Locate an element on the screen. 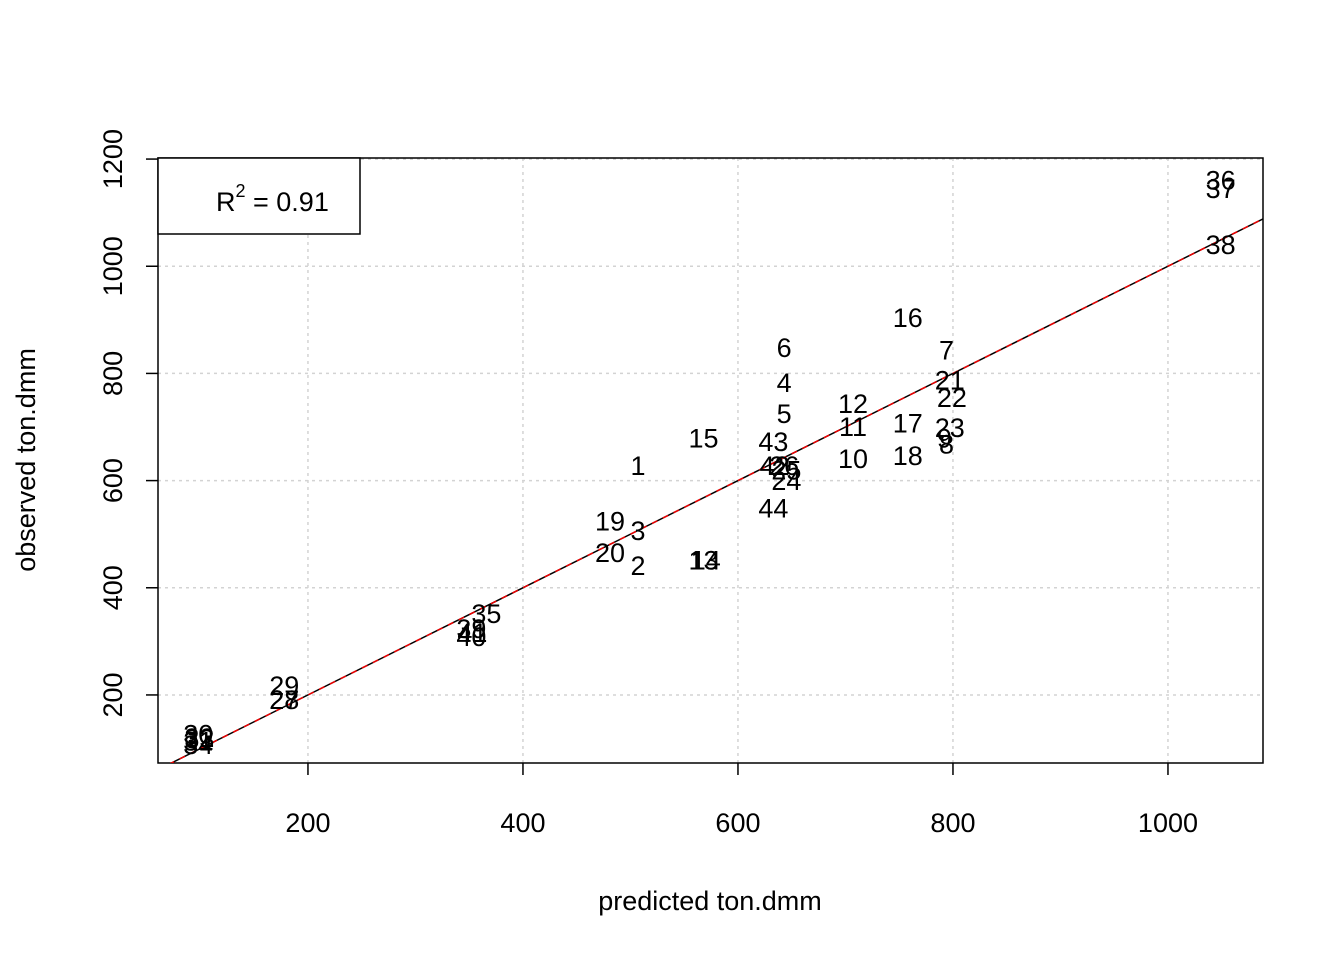 The width and height of the screenshot is (1344, 965). point-label: 14 is located at coordinates (706, 560).